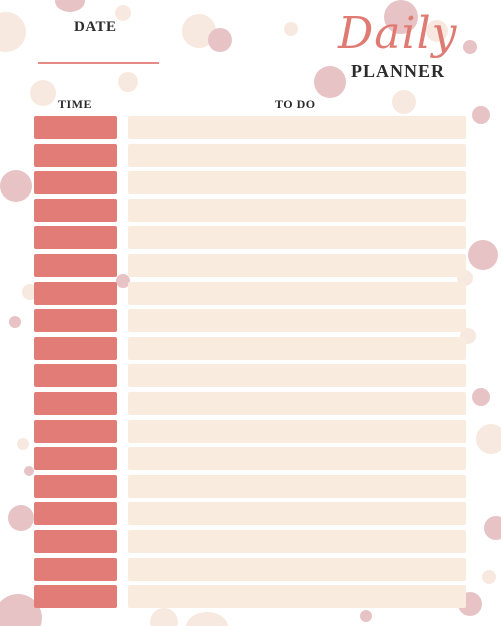 The image size is (501, 626). Describe the element at coordinates (398, 71) in the screenshot. I see `title-planner: PLANNER` at that location.